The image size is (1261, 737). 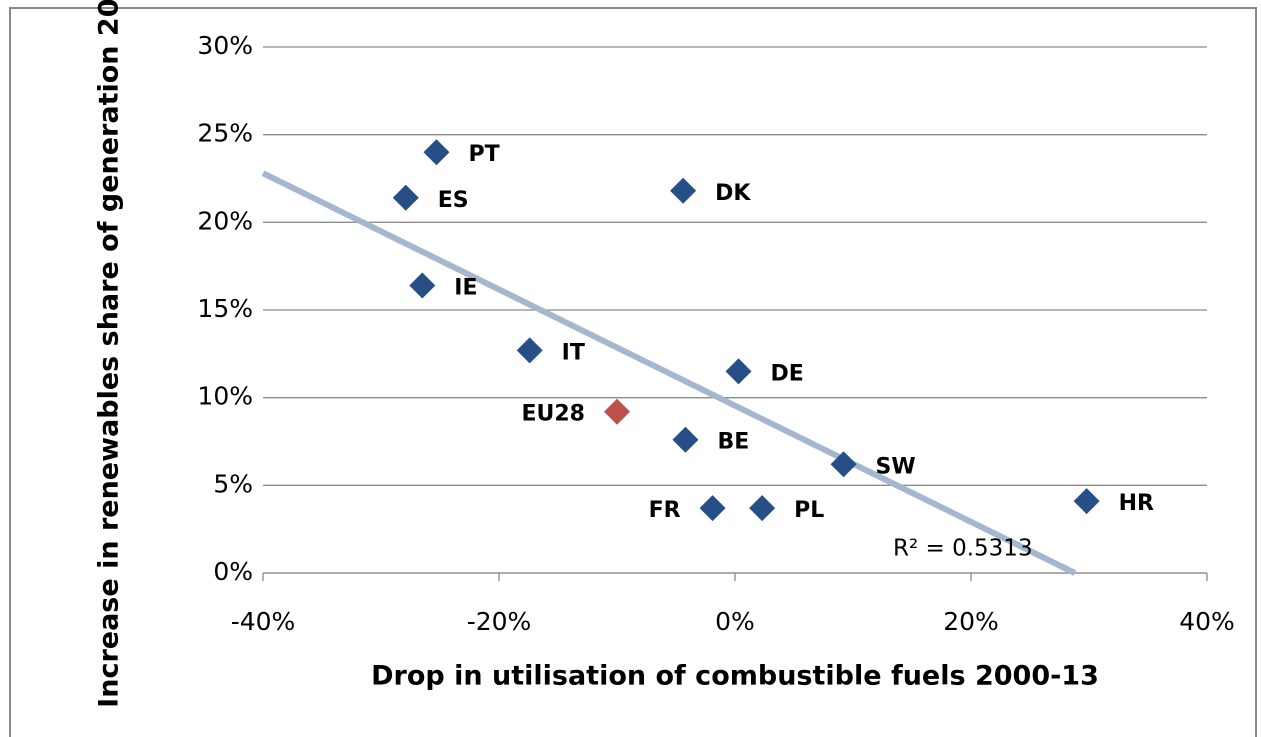 I want to click on x-tick-label: 20%, so click(x=971, y=621).